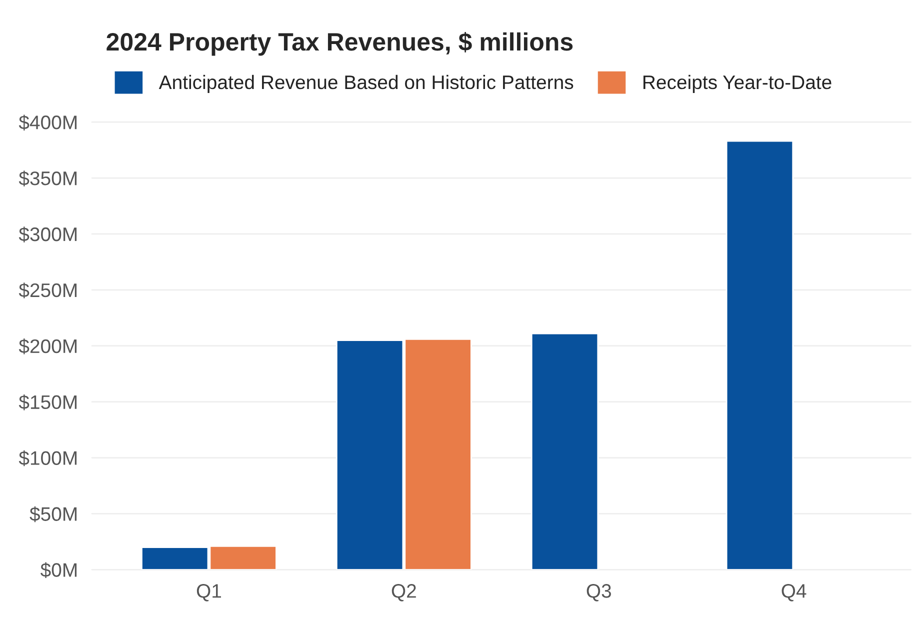  I want to click on y-tick-label: $50M, so click(53, 514).